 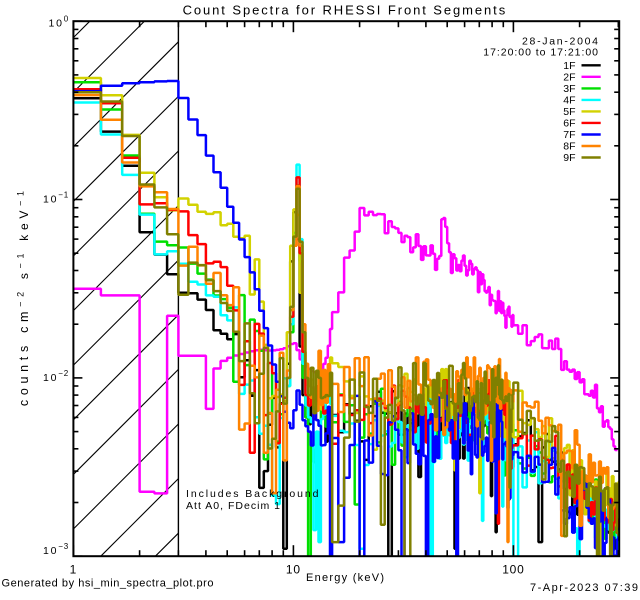 What do you see at coordinates (569, 78) in the screenshot?
I see `svg-text: 2F` at bounding box center [569, 78].